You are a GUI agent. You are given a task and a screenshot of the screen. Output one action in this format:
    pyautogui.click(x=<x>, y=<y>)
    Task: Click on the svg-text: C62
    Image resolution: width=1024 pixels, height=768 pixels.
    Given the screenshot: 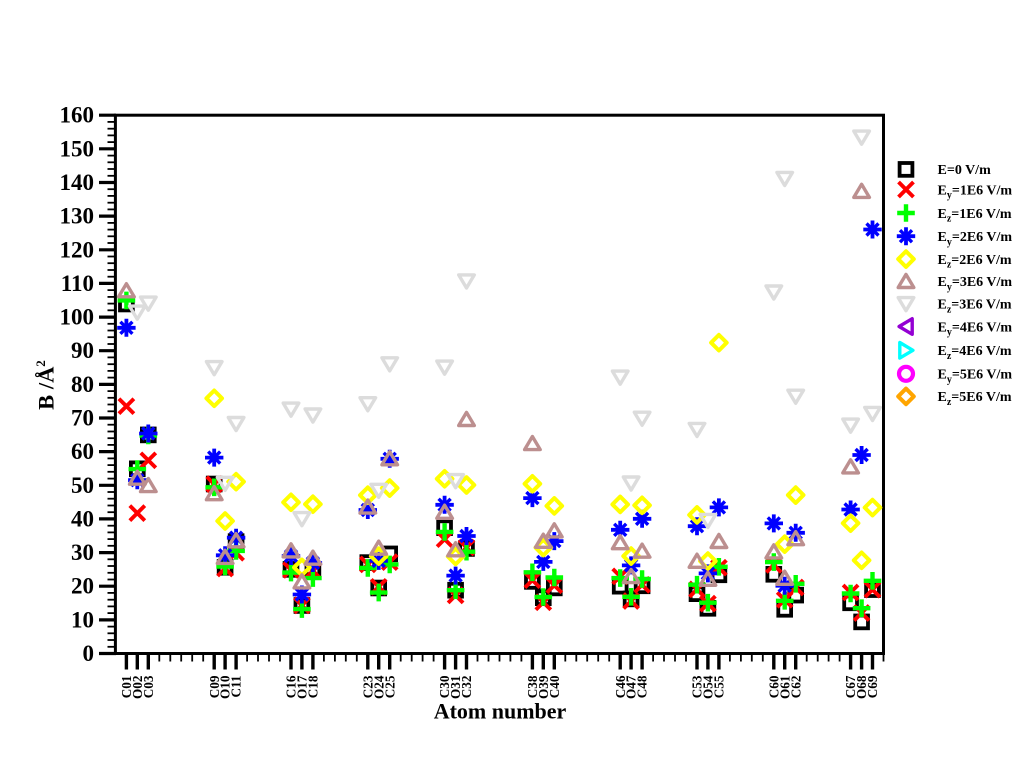 What is the action you would take?
    pyautogui.click(x=795, y=686)
    